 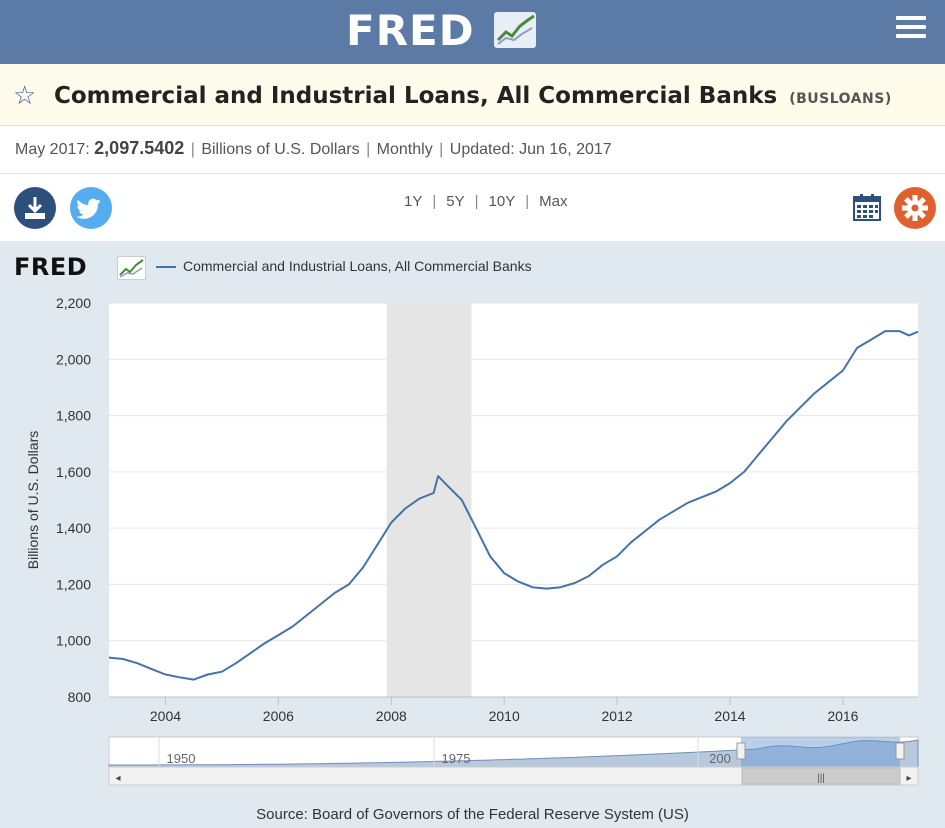 I want to click on scroll-left-arrow-icon: ◂, so click(x=117, y=778).